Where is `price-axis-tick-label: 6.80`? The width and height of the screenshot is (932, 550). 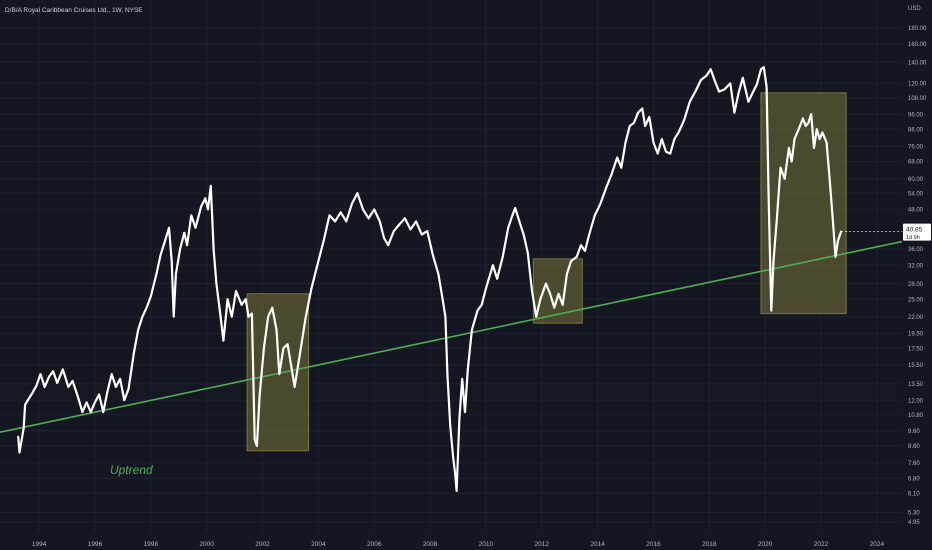 price-axis-tick-label: 6.80 is located at coordinates (914, 479).